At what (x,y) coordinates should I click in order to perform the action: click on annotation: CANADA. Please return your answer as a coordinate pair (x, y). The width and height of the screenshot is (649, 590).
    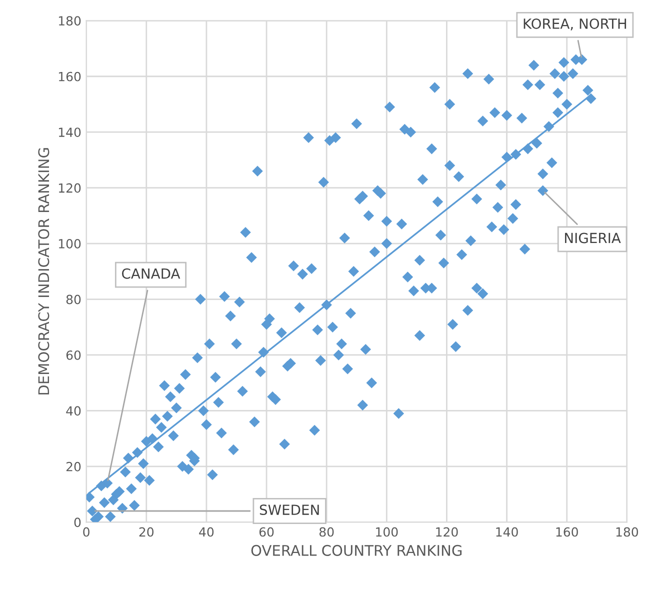
    Looking at the image, I should click on (151, 273).